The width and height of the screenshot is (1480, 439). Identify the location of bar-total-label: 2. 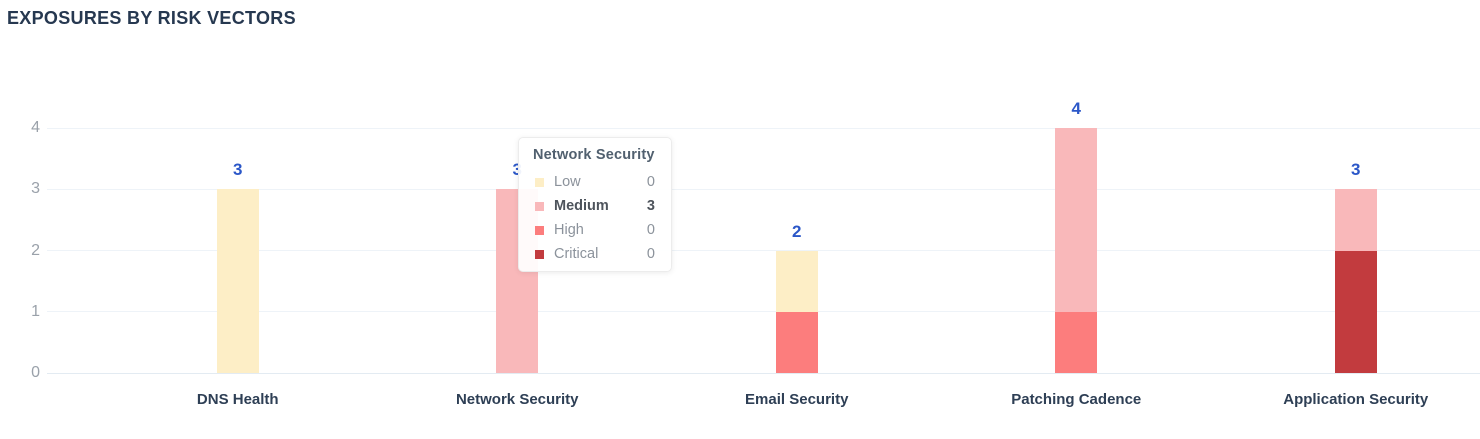
(797, 231).